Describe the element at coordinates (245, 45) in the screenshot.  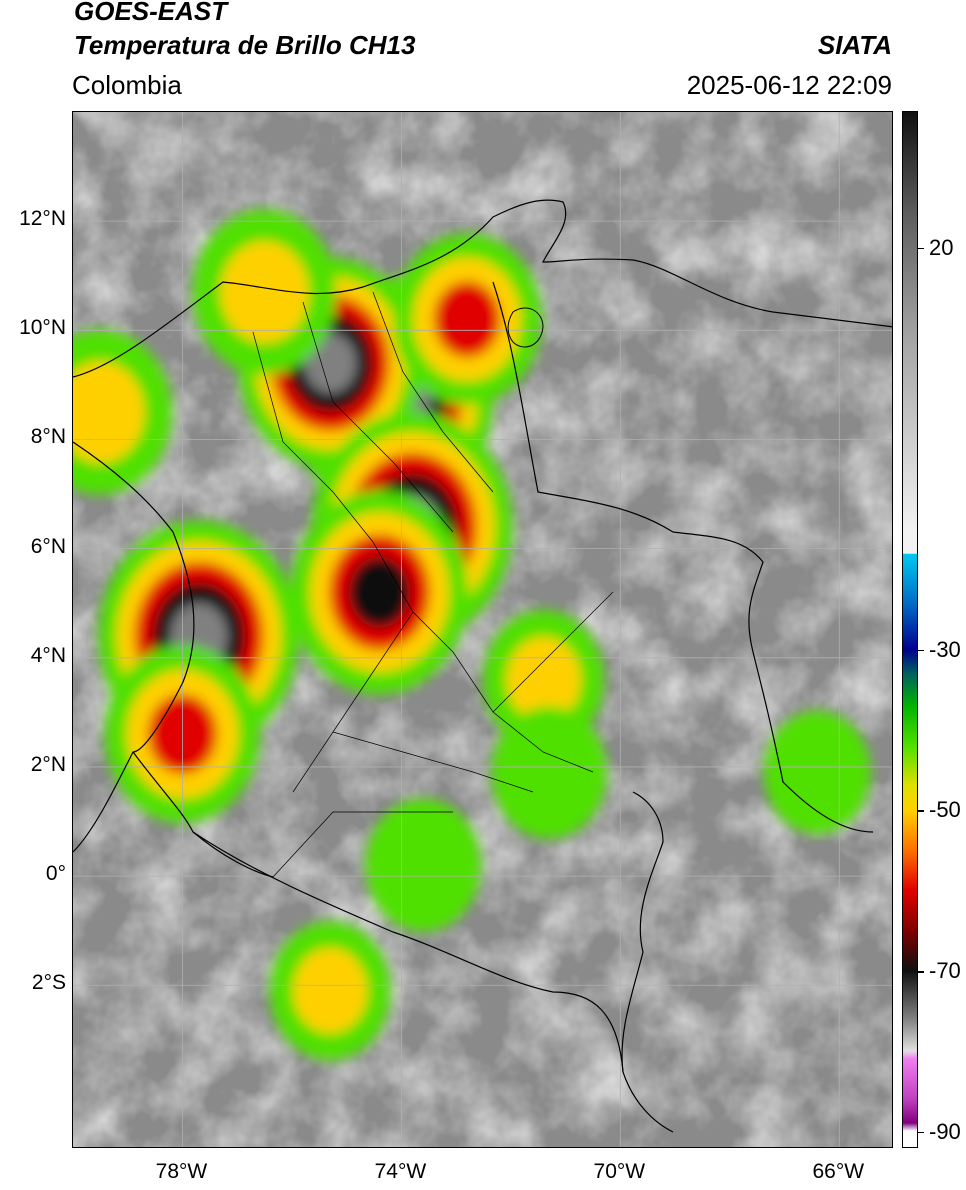
I see `title-line2: Temperatura de Brillo CH13` at that location.